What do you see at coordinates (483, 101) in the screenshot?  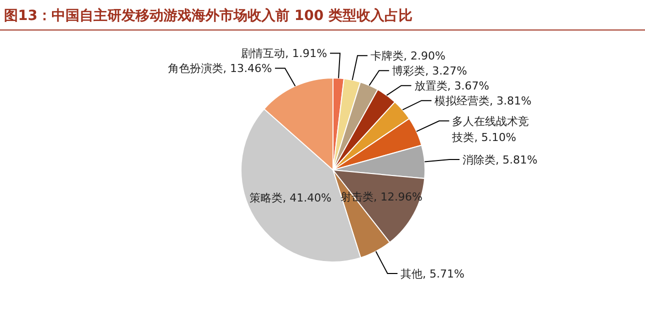 I see `slice-label: 模拟经营类, 3.81%` at bounding box center [483, 101].